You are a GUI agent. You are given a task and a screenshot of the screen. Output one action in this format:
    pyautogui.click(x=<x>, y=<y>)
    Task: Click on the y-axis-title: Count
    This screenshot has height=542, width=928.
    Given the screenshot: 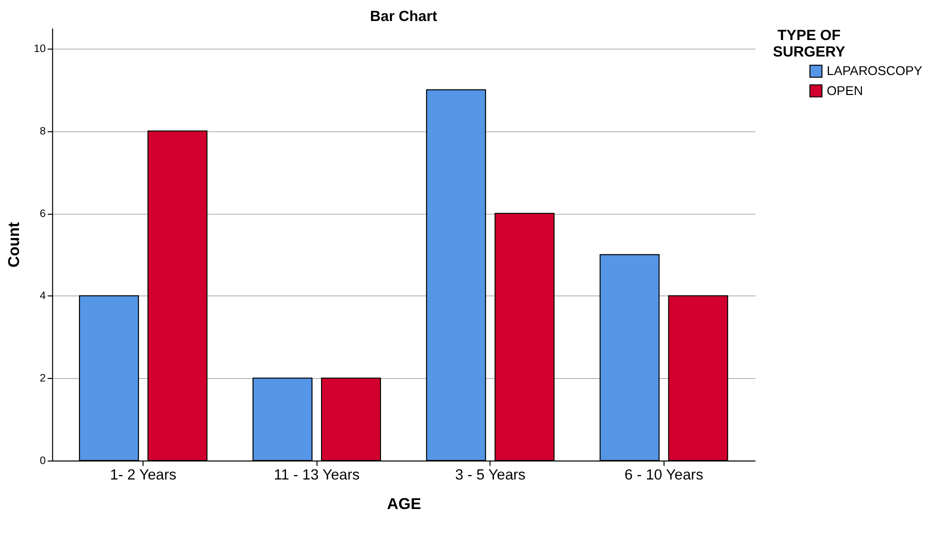 What is the action you would take?
    pyautogui.click(x=14, y=244)
    